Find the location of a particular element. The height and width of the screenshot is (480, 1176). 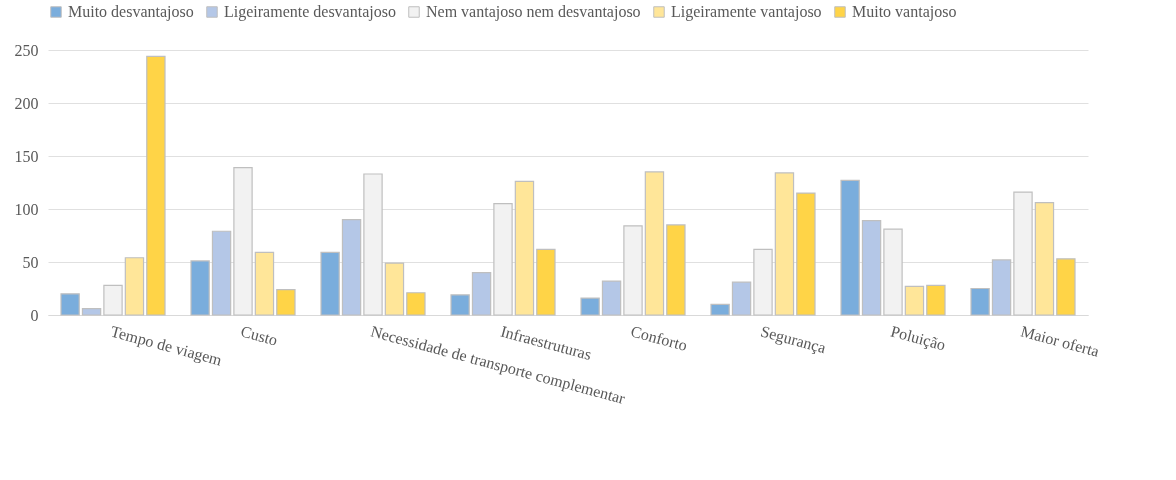

x-tick-label: Custo is located at coordinates (259, 335).